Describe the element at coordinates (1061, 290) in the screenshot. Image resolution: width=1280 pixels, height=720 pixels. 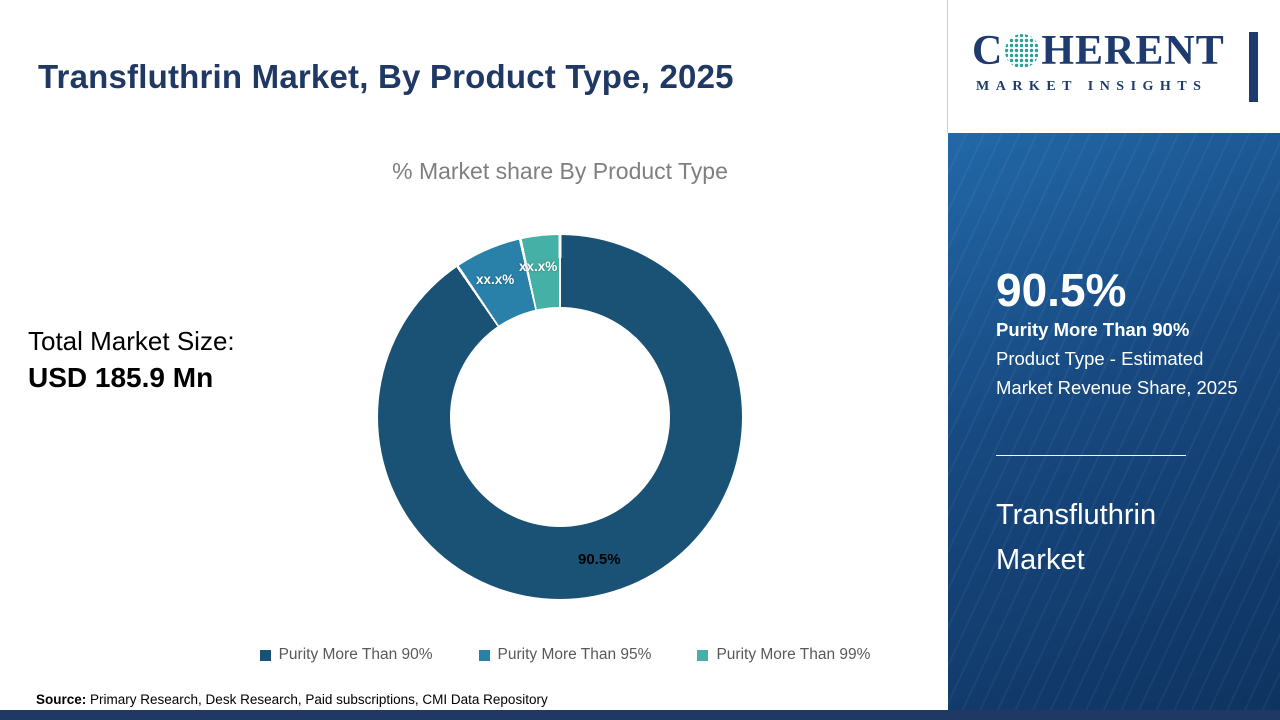
I see `sidebar-stat-value: 90.5%` at that location.